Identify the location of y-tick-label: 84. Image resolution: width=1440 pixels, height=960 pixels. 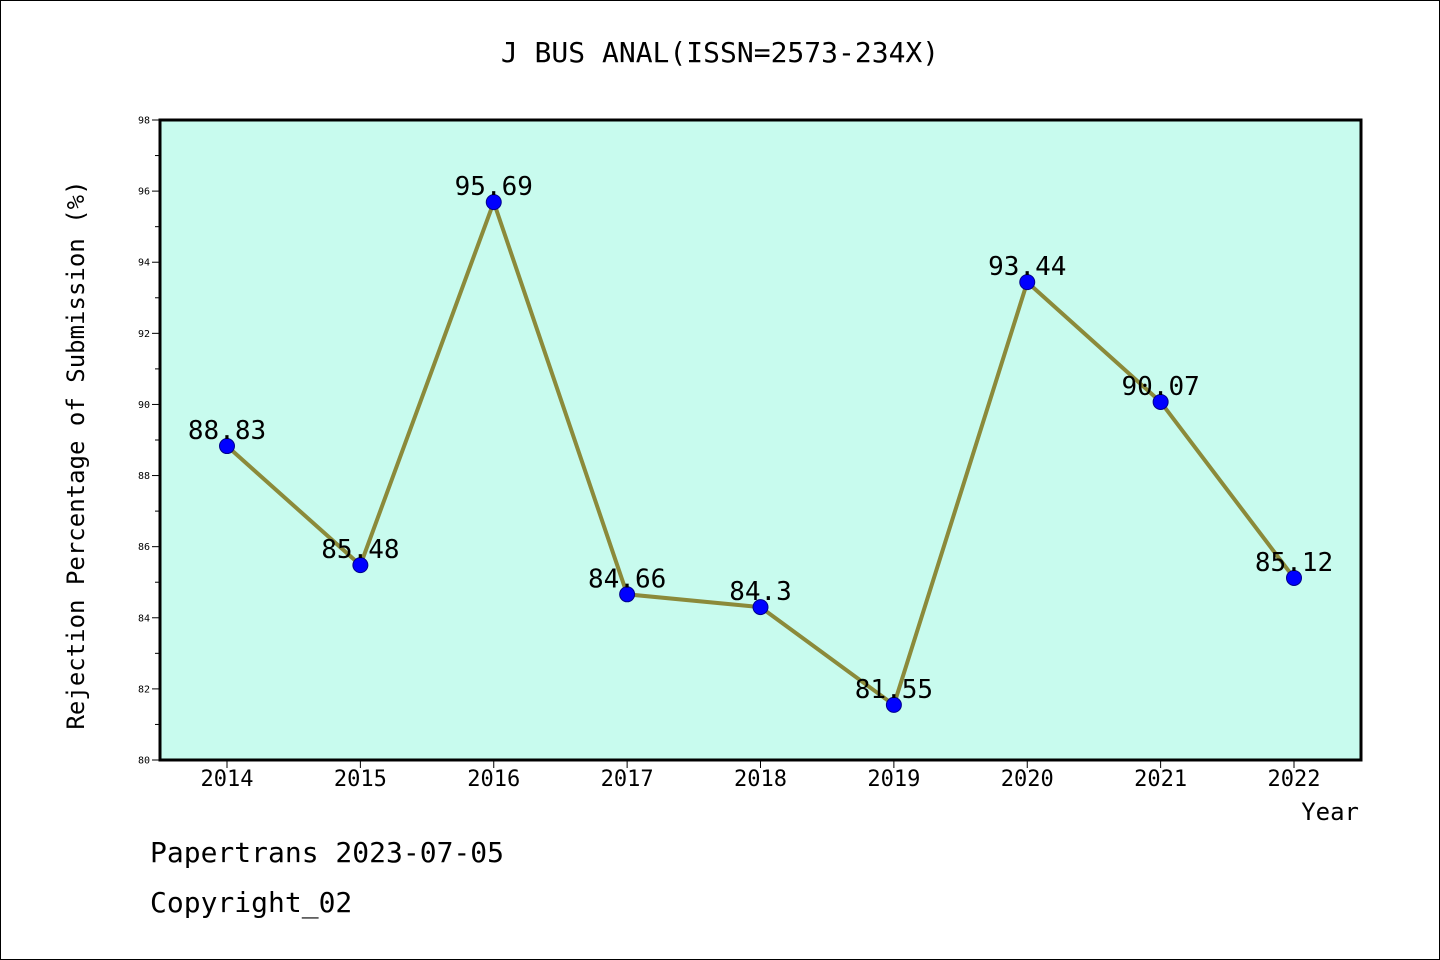
(144, 618).